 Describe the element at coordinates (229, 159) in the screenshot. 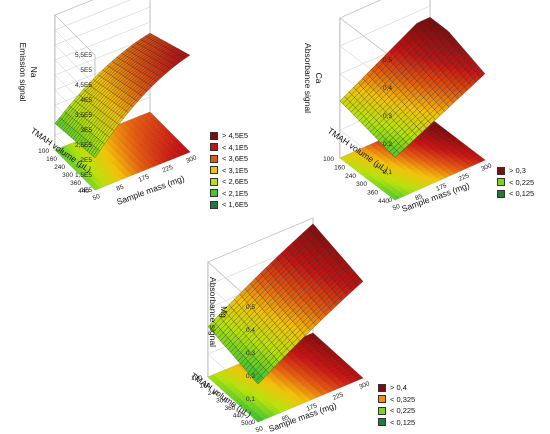

I see `legend-item: < 3,6E5` at that location.